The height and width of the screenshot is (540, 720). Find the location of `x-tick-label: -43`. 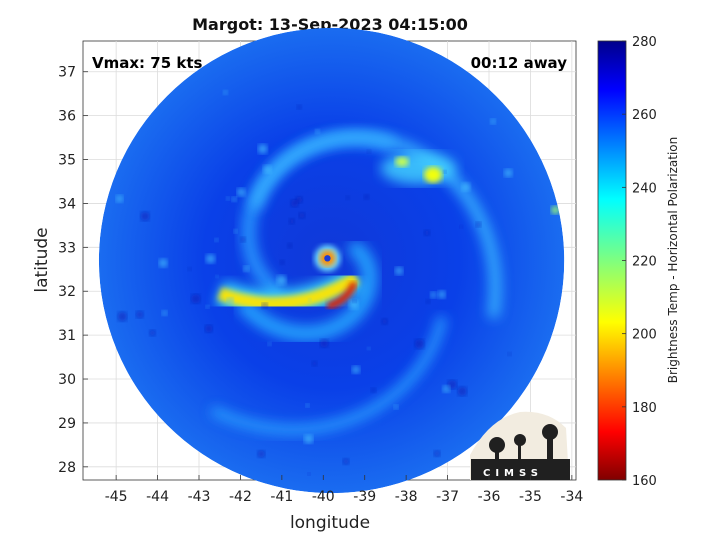

x-tick-label: -43 is located at coordinates (199, 497).